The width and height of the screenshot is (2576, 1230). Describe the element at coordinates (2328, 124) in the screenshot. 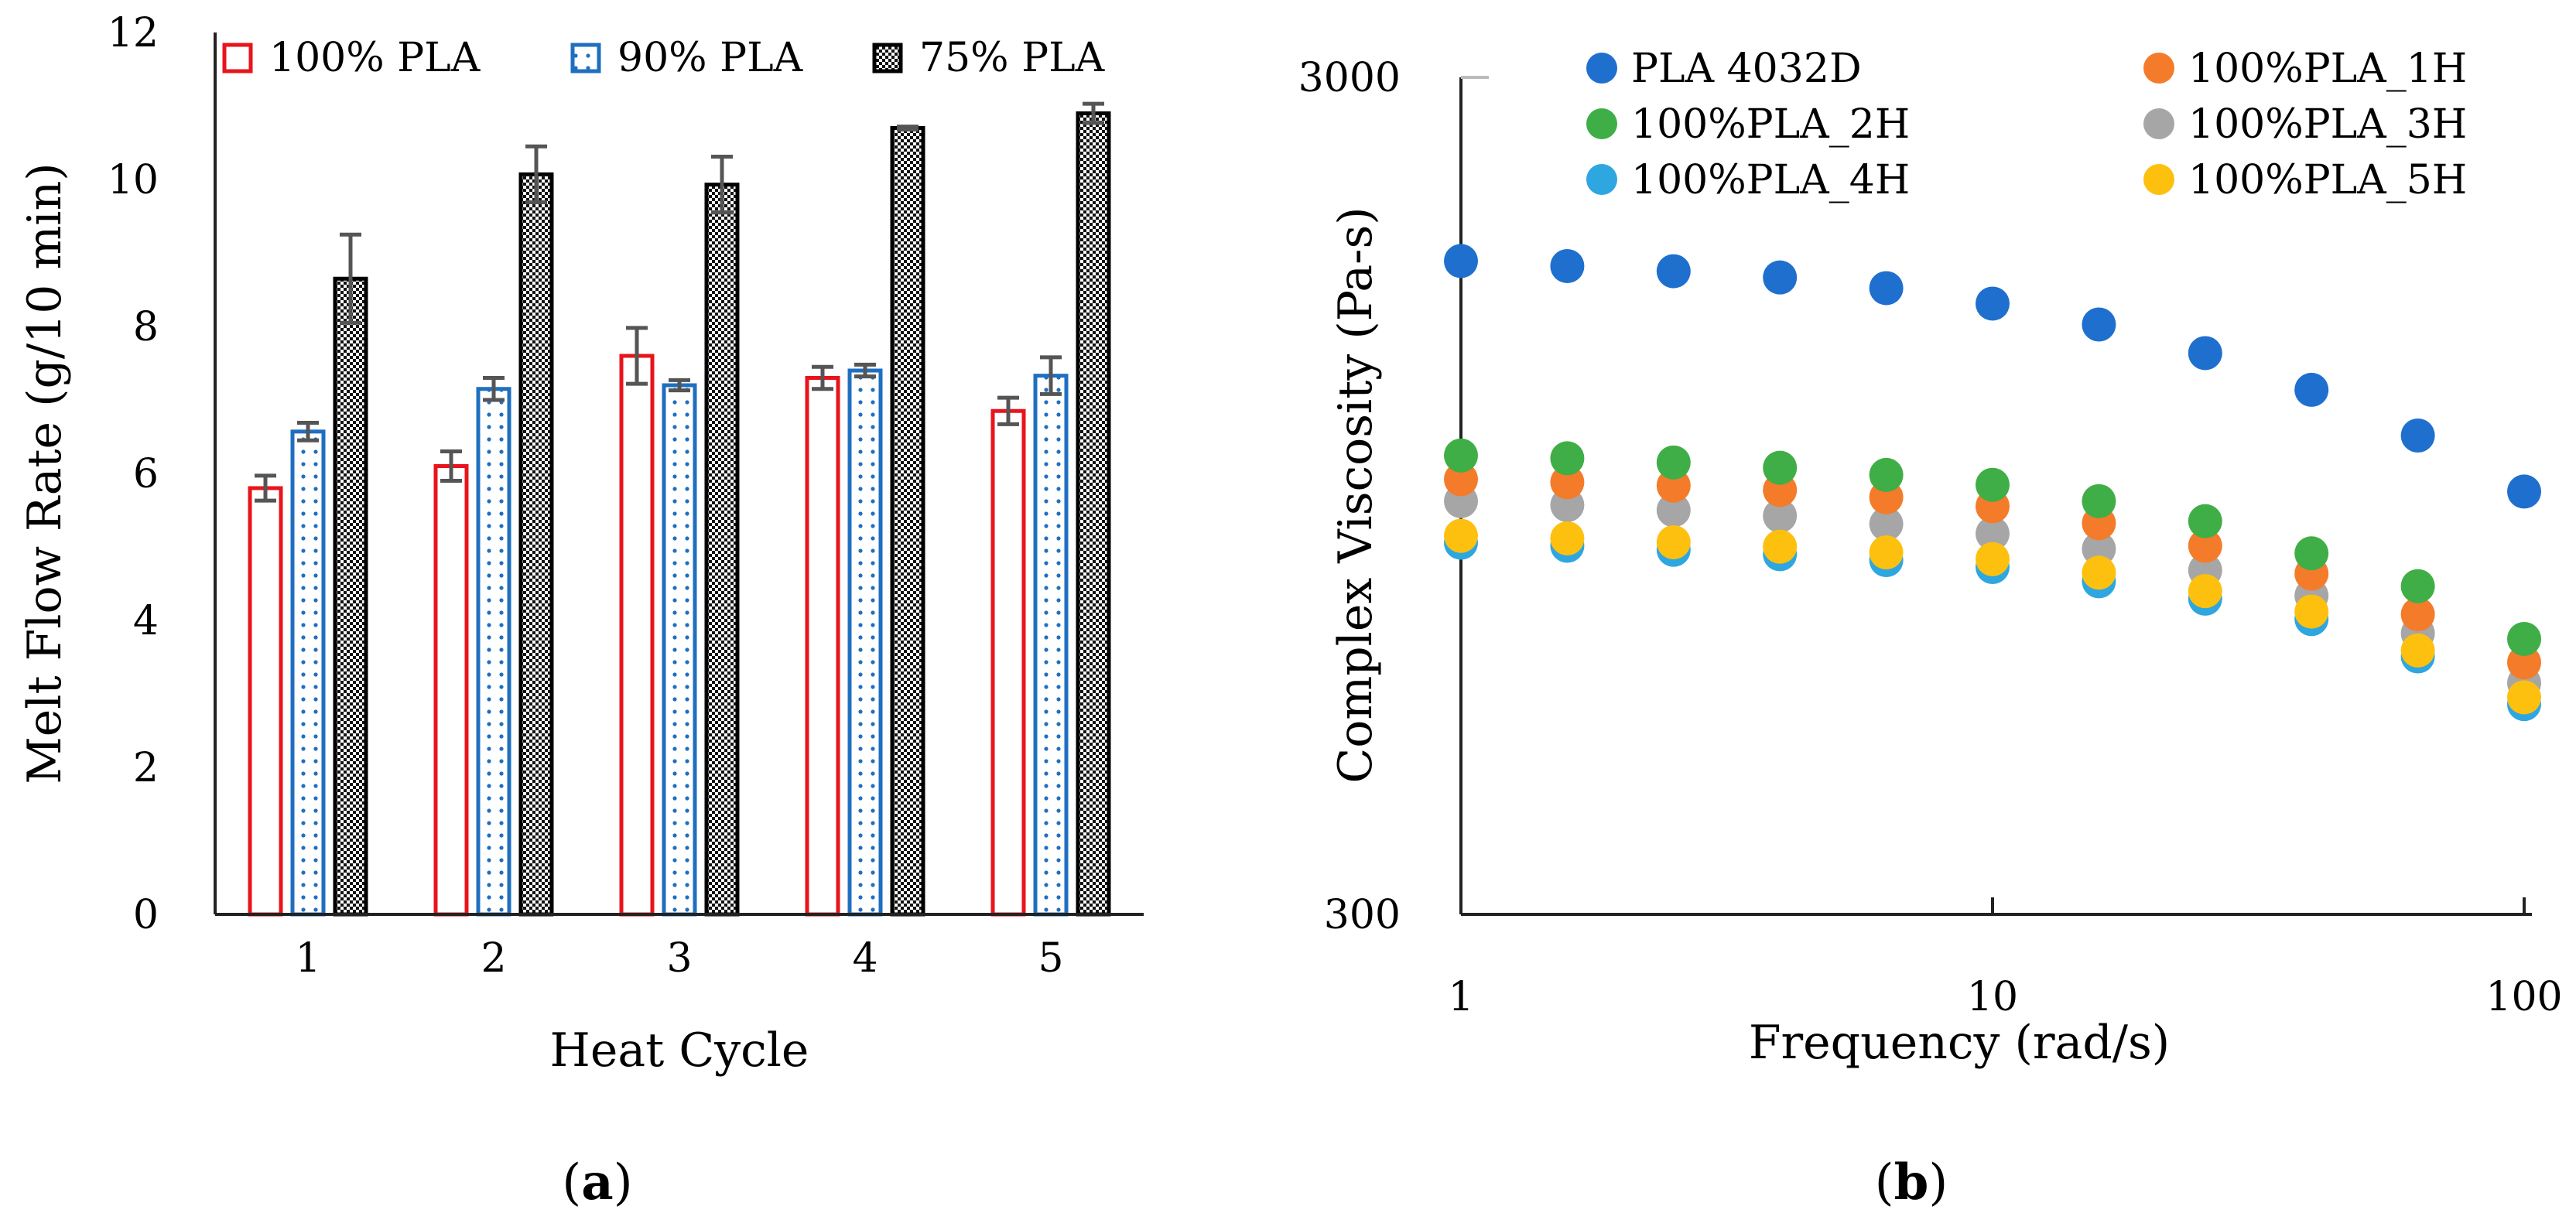

I see `legend-label: 100%PLA_3H` at that location.